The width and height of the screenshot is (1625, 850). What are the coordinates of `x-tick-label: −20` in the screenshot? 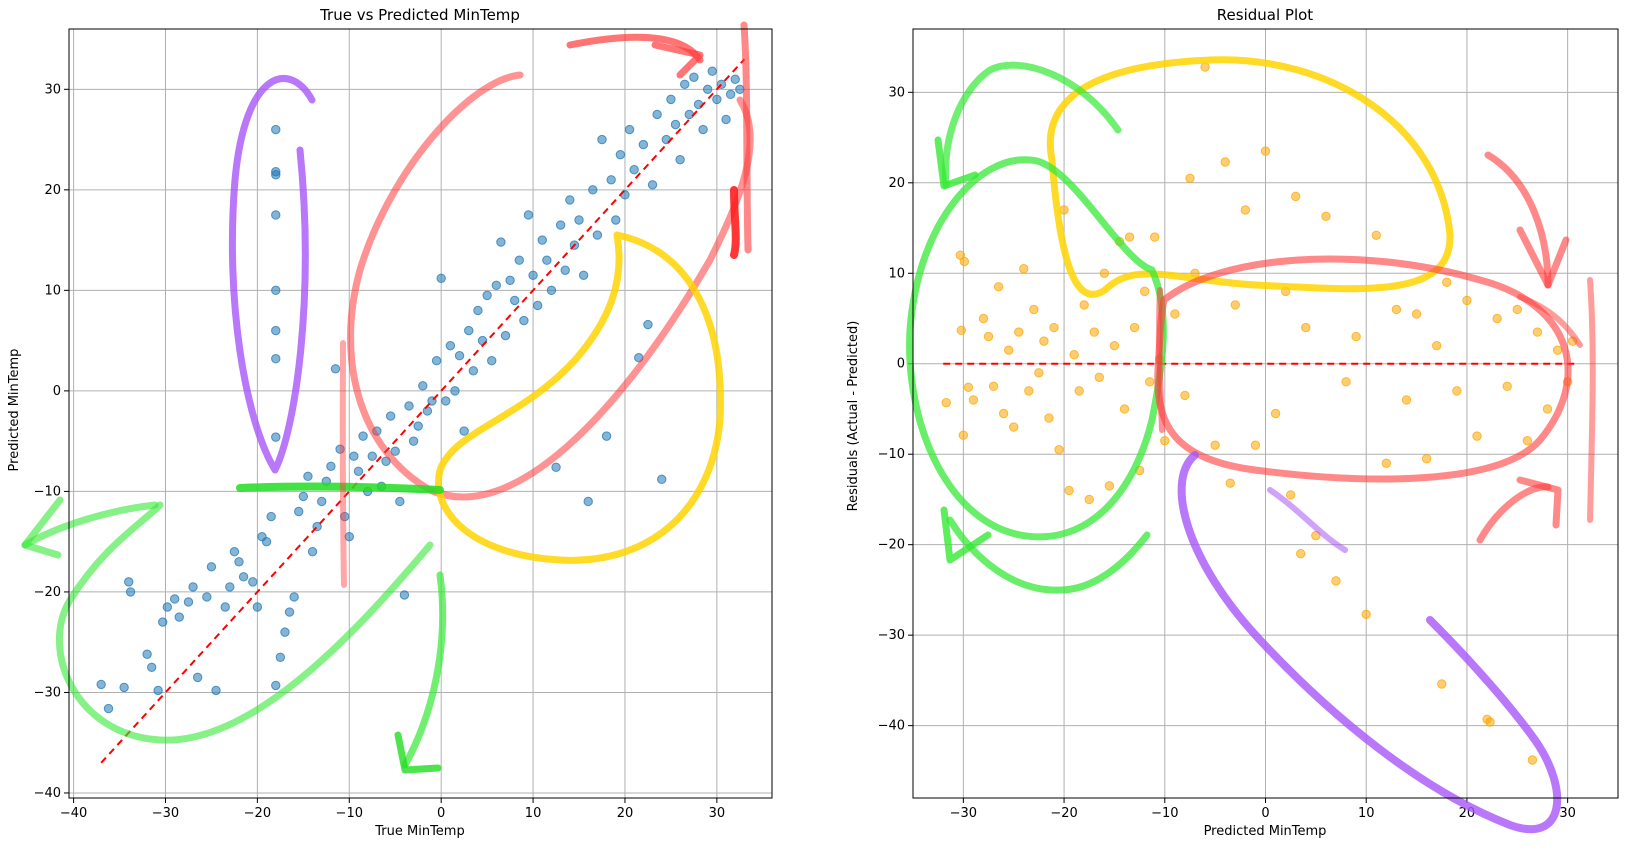 It's located at (1063, 813).